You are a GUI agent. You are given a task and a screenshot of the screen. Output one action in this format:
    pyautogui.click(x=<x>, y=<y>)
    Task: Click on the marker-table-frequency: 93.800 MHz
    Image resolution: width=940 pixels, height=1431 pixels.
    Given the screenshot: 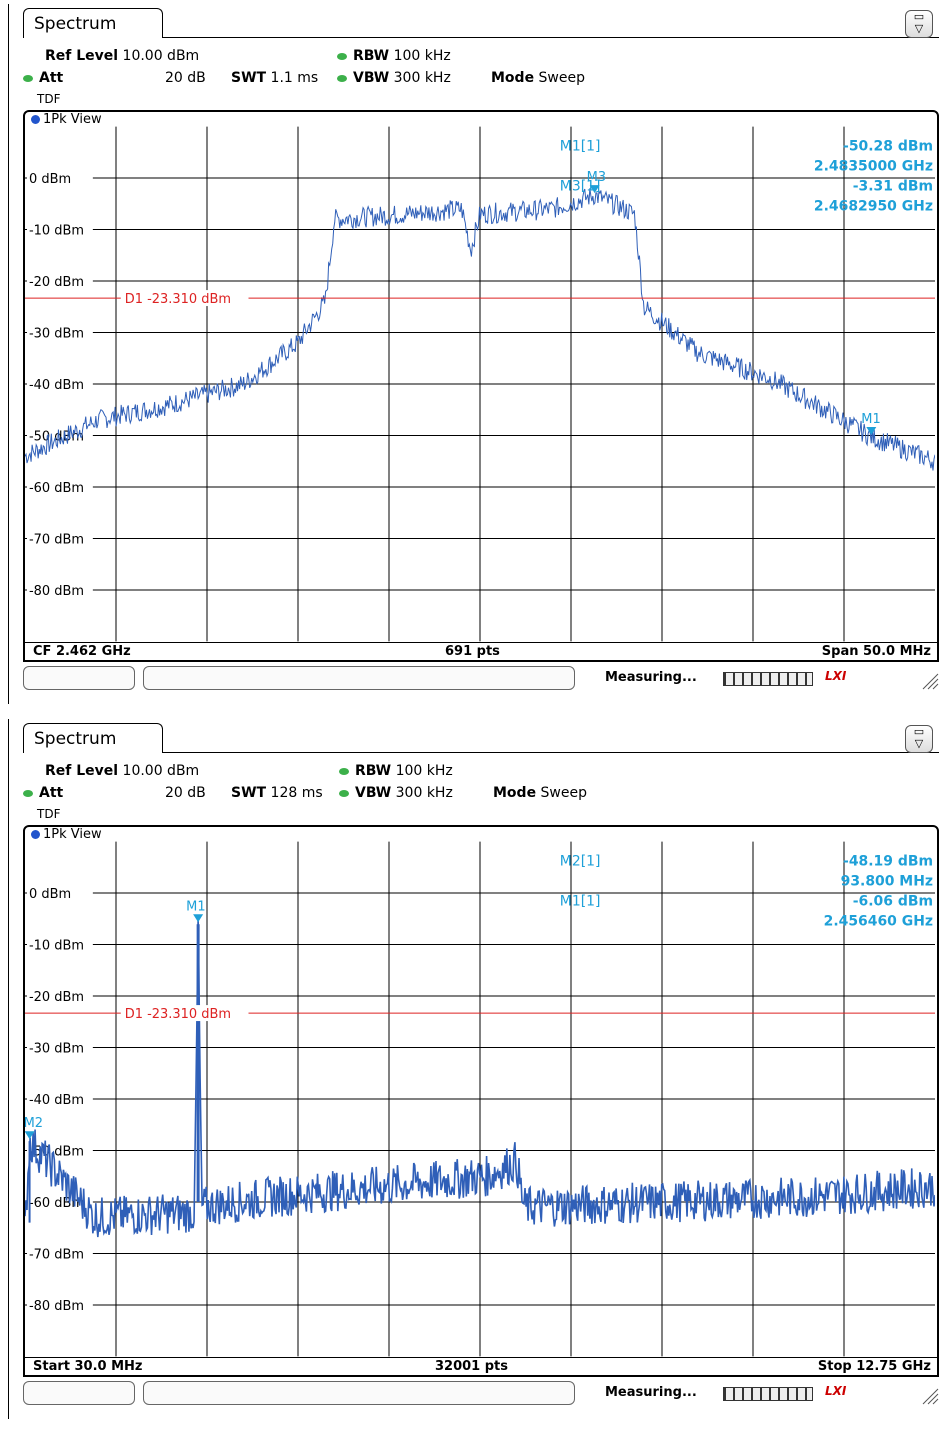 What is the action you would take?
    pyautogui.click(x=887, y=881)
    